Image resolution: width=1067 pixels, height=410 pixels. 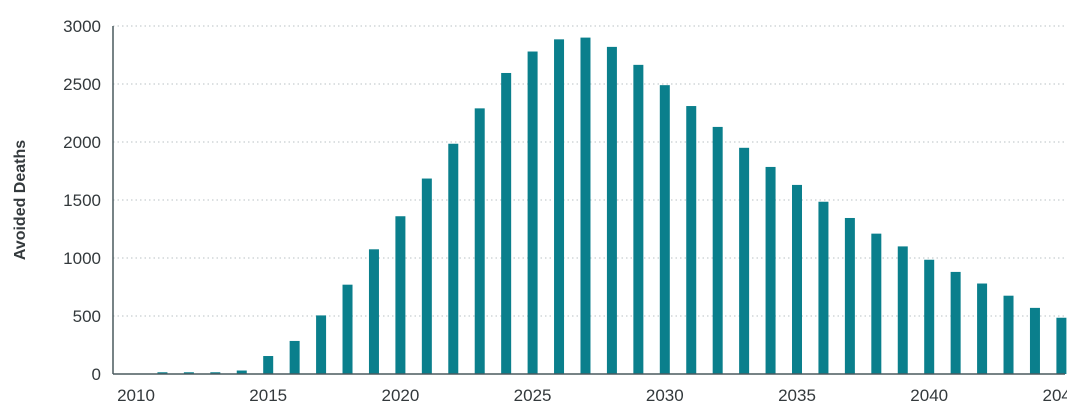 I want to click on bar-2039, so click(x=902, y=310).